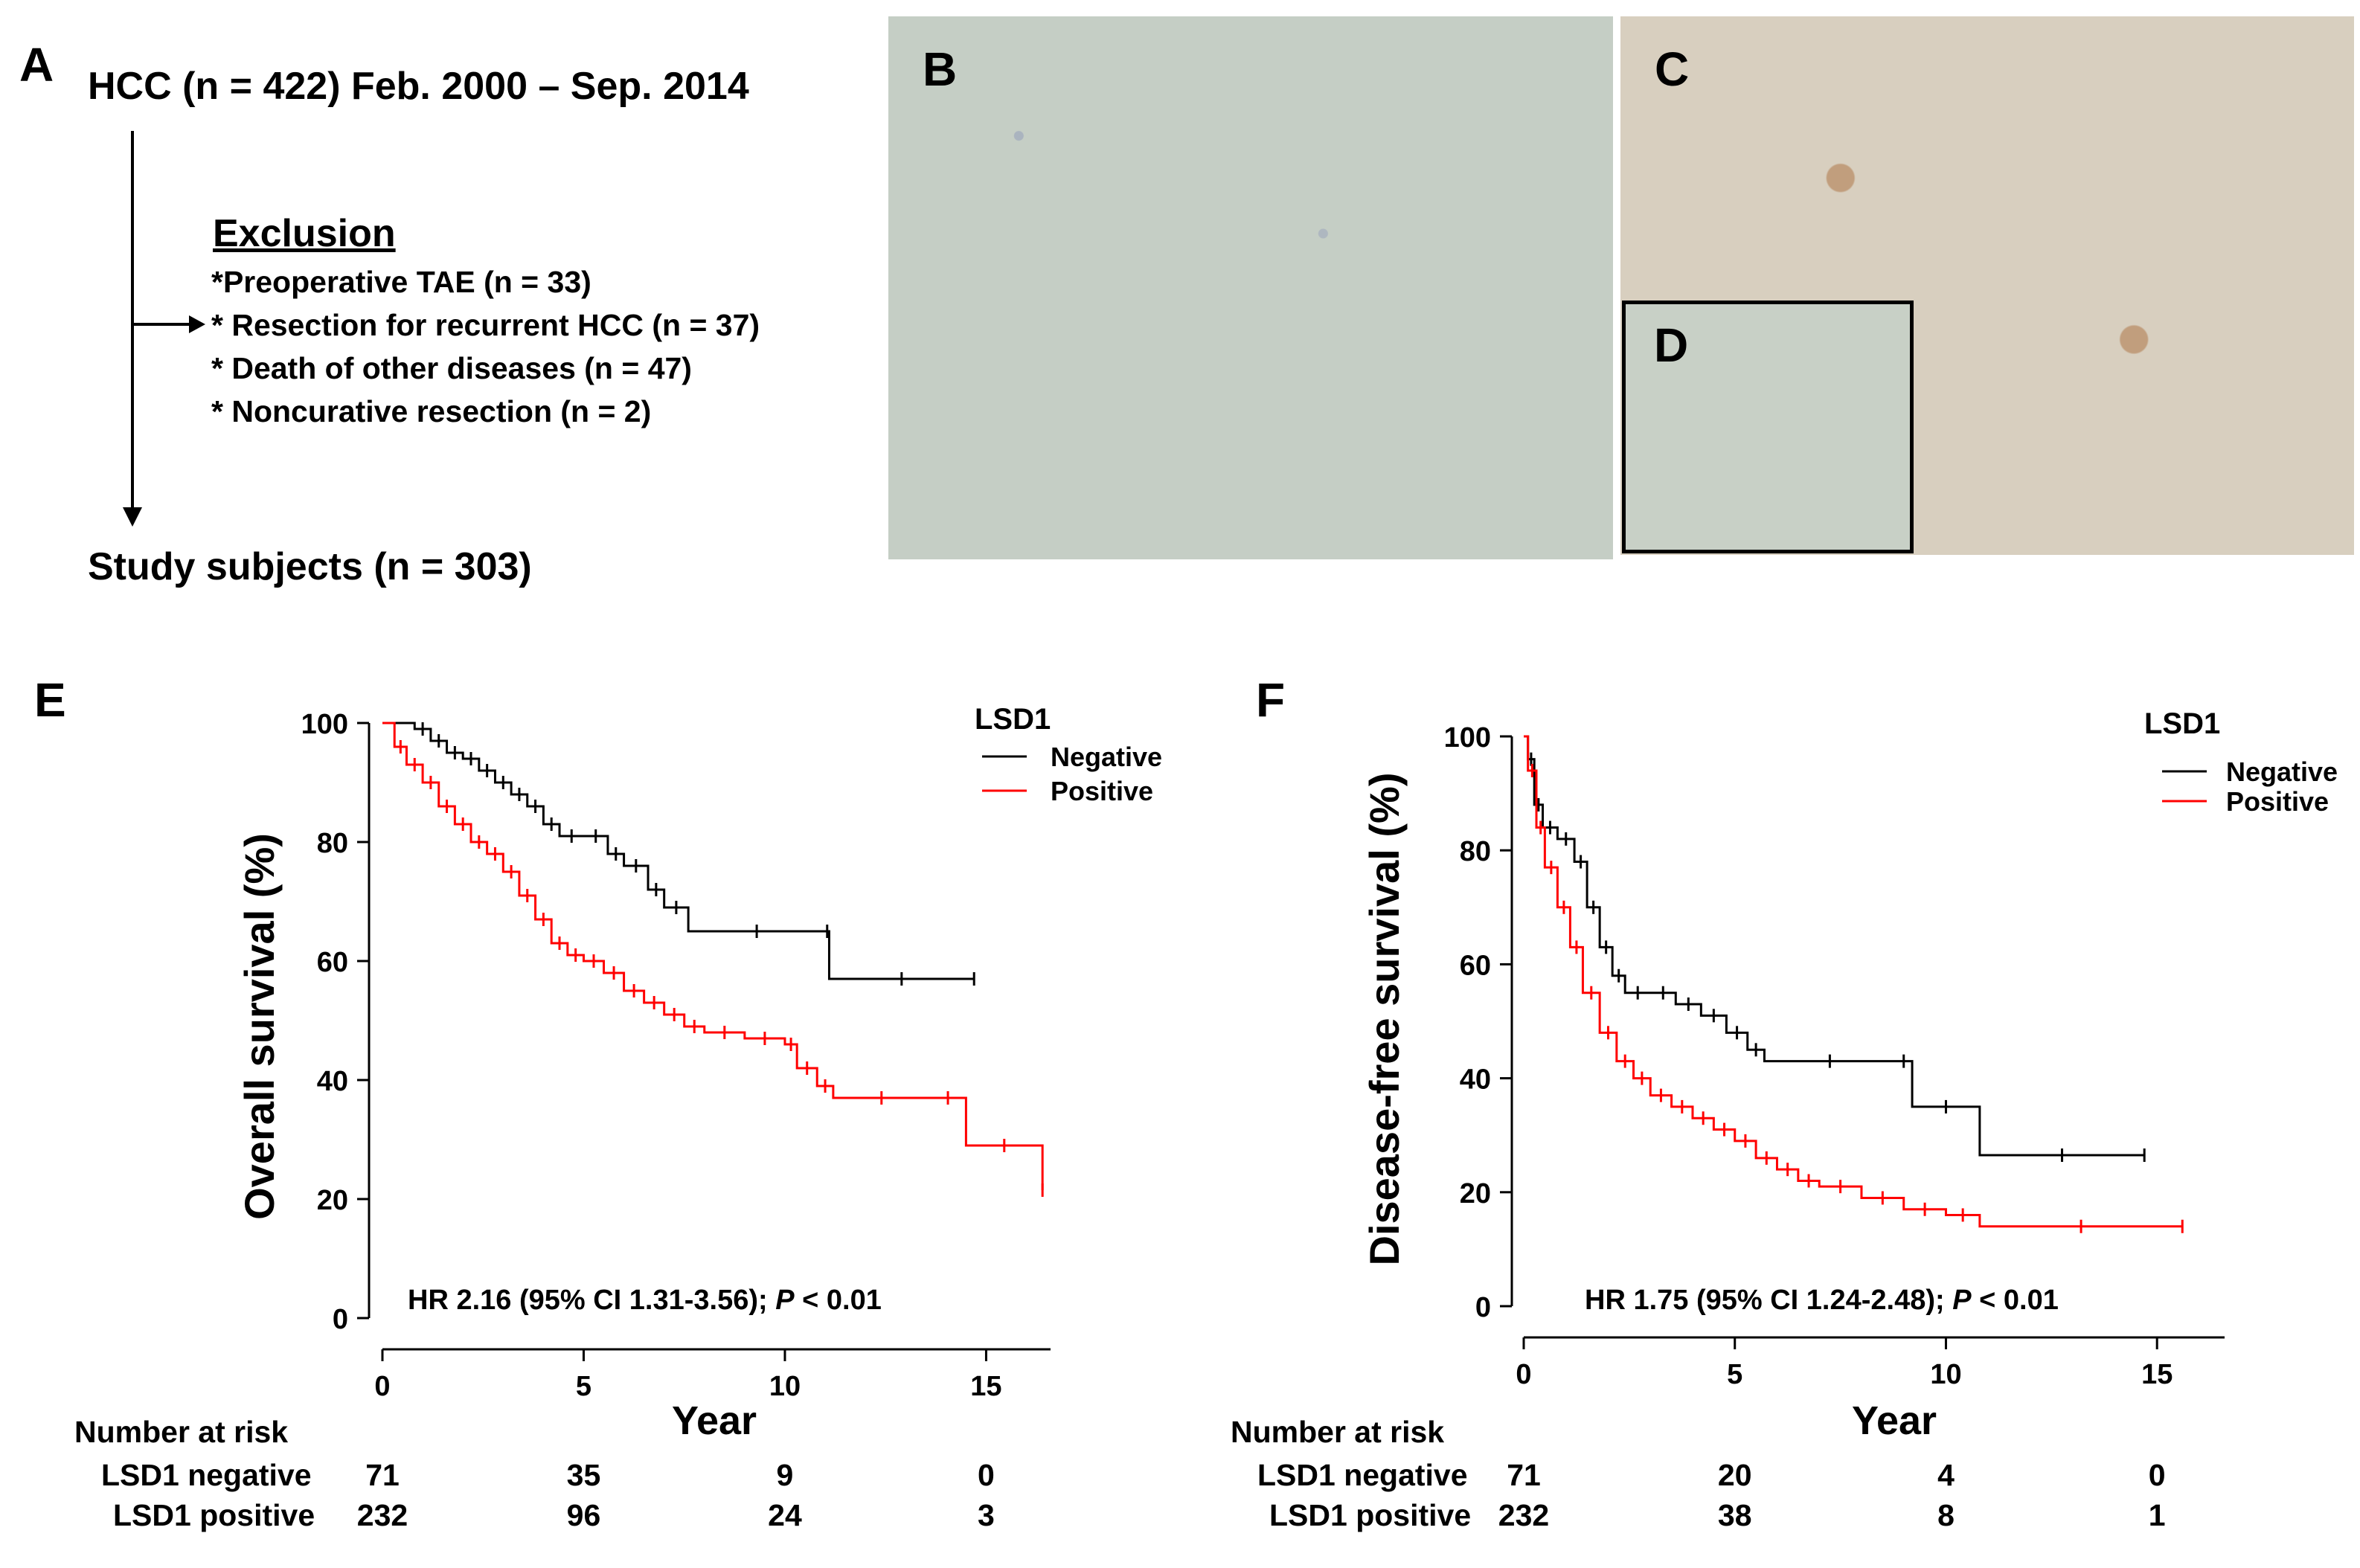  What do you see at coordinates (1250, 287) in the screenshot?
I see `micrograph-b: B` at bounding box center [1250, 287].